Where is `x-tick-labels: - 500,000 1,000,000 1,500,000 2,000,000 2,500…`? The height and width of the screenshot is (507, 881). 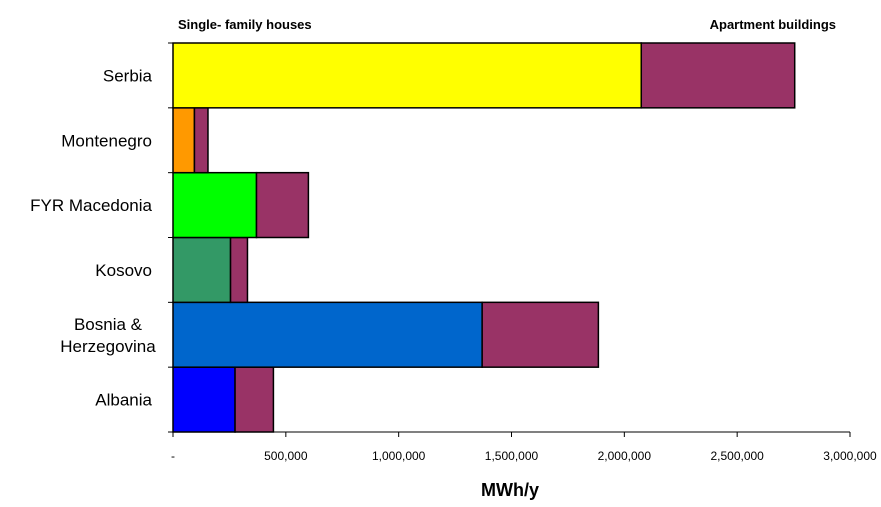 x-tick-labels: - 500,000 1,000,000 1,500,000 2,000,000 2,500… is located at coordinates (524, 456).